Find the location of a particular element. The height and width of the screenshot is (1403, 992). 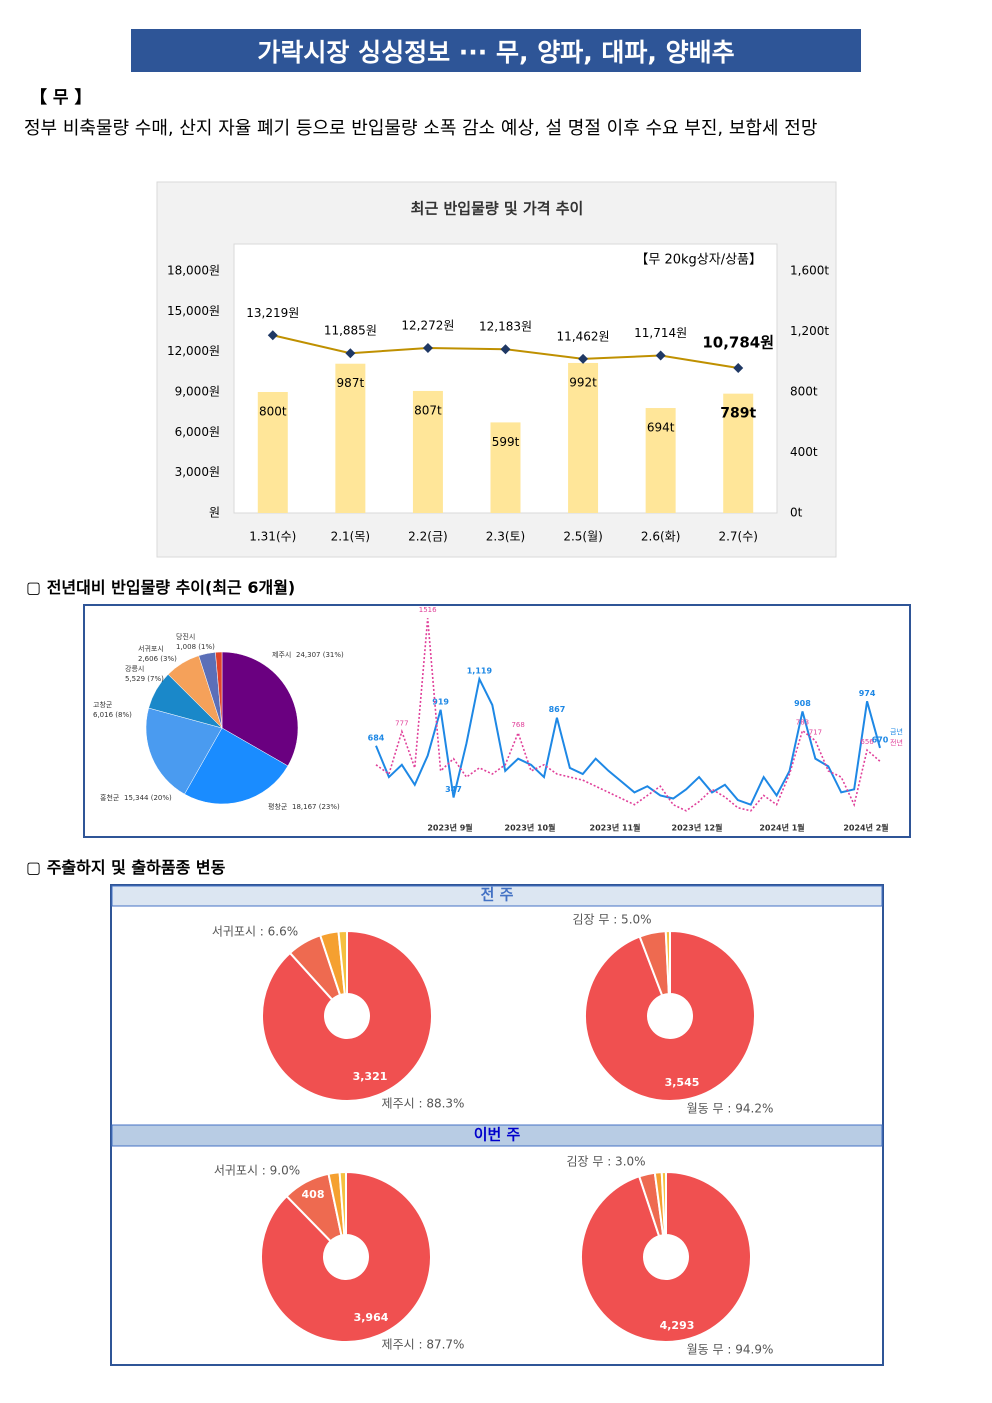

pie-label-value: 15,344 (20%) is located at coordinates (148, 798).